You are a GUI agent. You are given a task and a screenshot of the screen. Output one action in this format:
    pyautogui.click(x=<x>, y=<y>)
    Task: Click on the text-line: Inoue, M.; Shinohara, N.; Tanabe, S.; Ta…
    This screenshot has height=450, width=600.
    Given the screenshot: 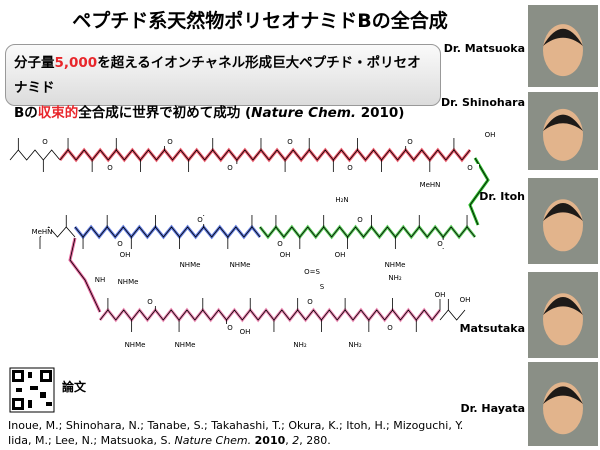 What is the action you would take?
    pyautogui.click(x=235, y=425)
    